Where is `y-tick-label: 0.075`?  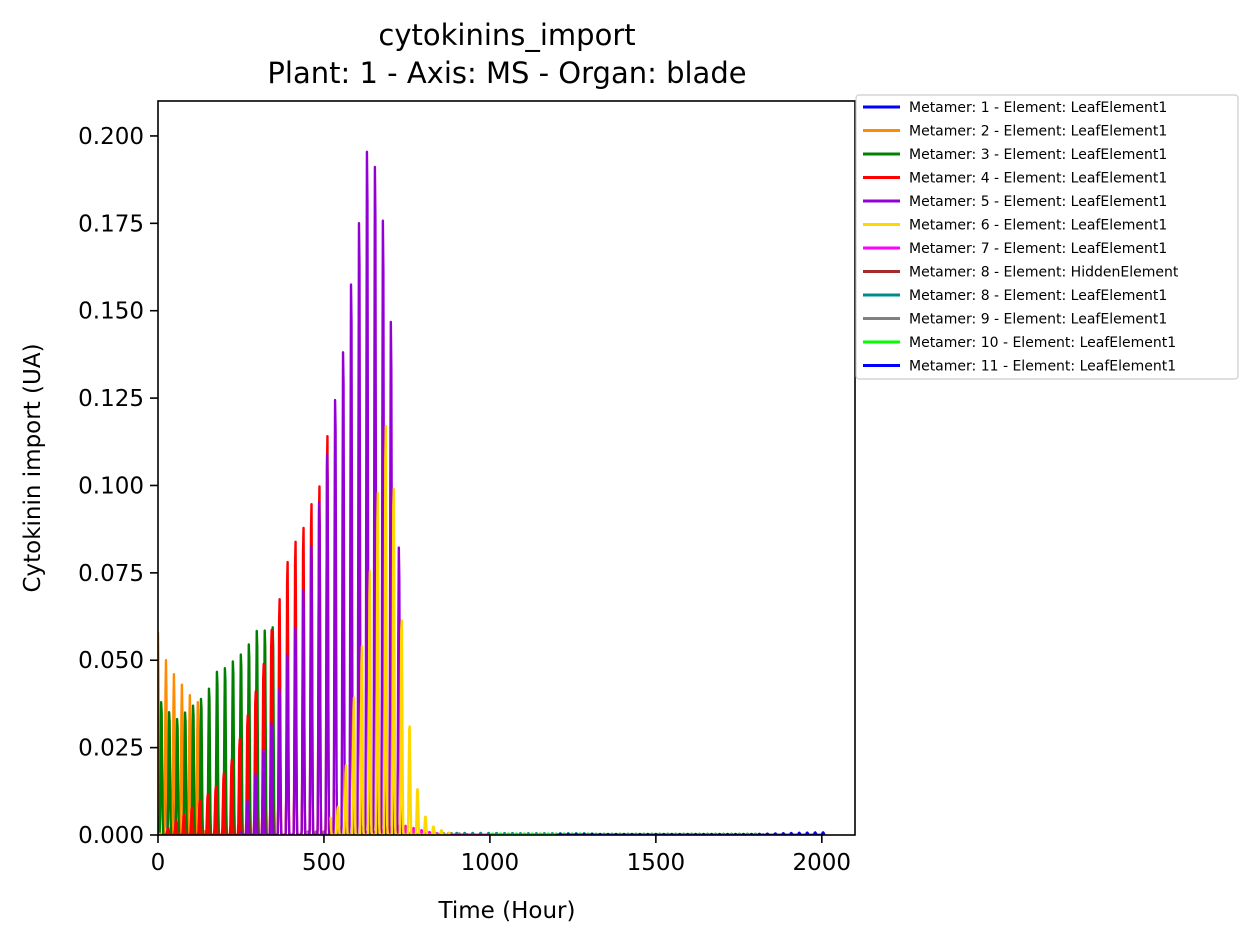
y-tick-label: 0.075 is located at coordinates (111, 574).